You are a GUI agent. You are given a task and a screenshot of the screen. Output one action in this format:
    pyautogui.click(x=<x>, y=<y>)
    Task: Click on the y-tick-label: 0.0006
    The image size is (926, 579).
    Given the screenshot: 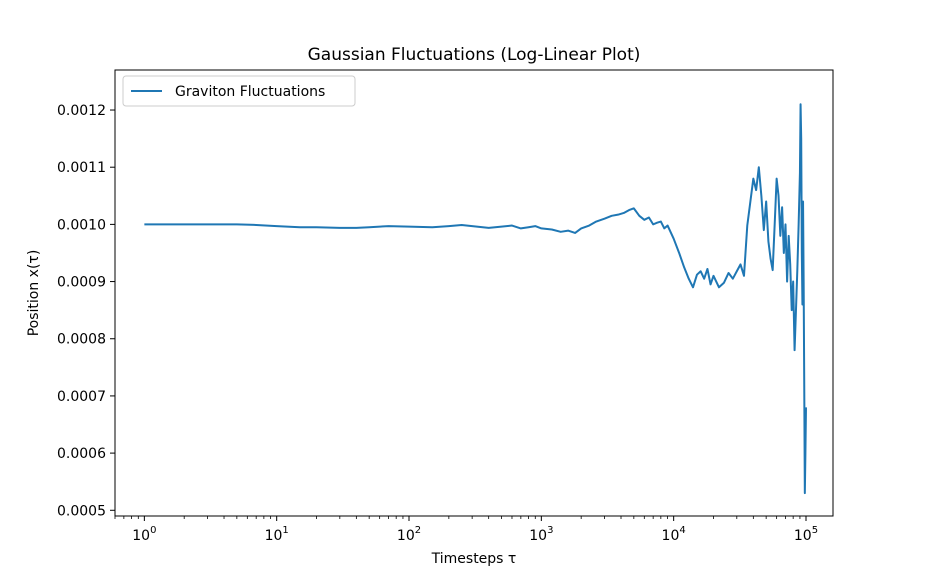 What is the action you would take?
    pyautogui.click(x=81, y=454)
    